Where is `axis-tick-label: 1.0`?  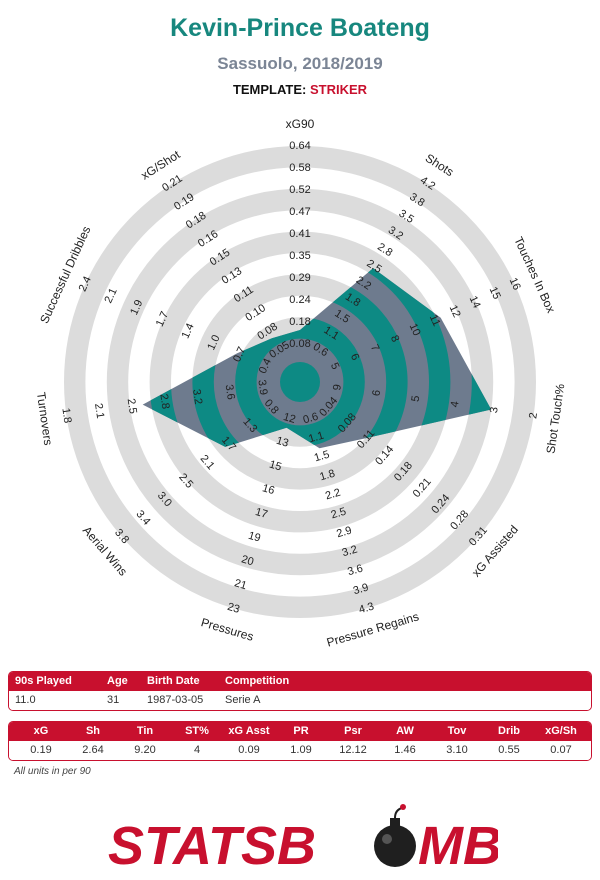
axis-tick-label: 1.0 is located at coordinates (213, 342).